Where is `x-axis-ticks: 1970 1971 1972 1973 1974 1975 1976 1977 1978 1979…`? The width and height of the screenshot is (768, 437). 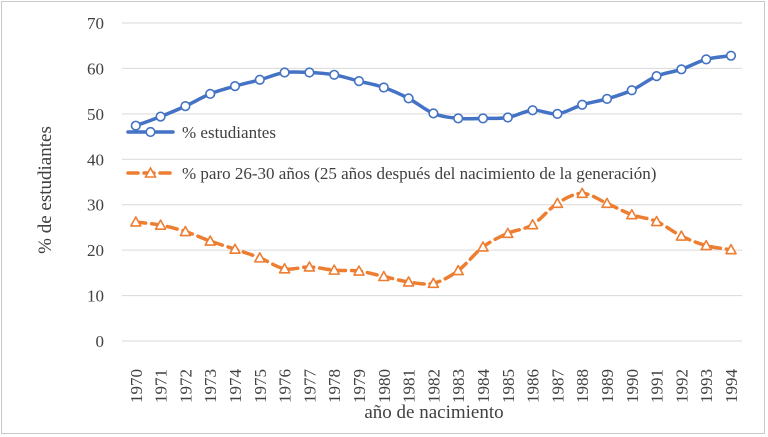
x-axis-ticks: 1970 1971 1972 1973 1974 1975 1976 1977 1978 1979… is located at coordinates (434, 386).